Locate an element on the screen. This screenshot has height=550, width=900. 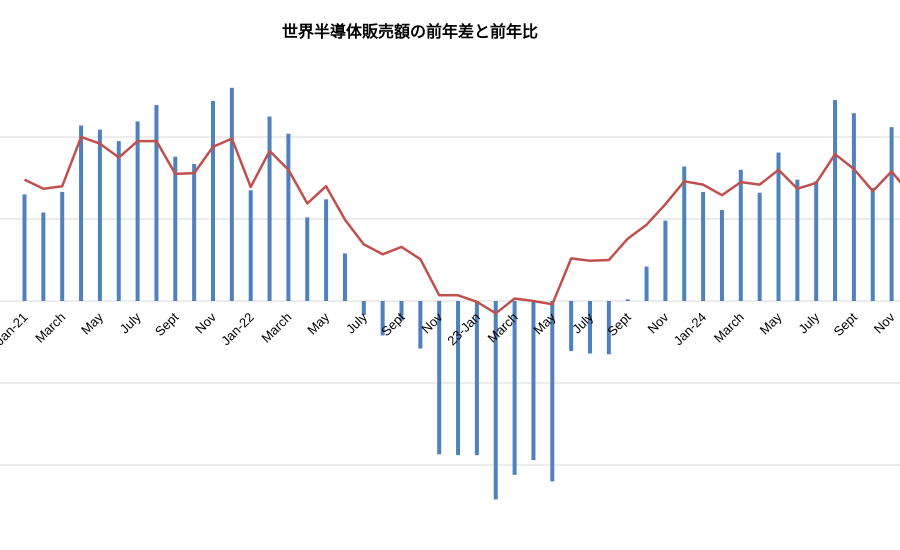
x-tick-label: Jan-22 is located at coordinates (237, 329).